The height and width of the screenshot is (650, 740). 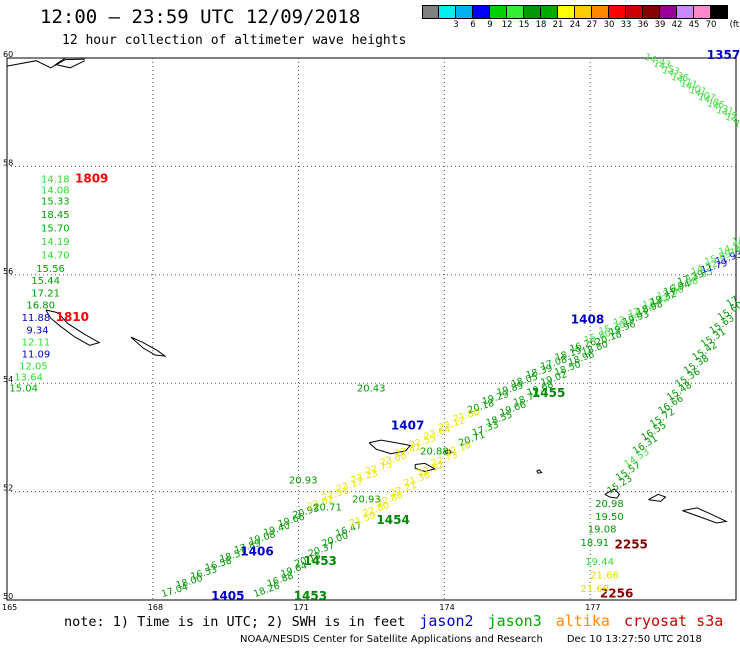 What do you see at coordinates (599, 562) in the screenshot?
I see `wave-height-value: 19.44` at bounding box center [599, 562].